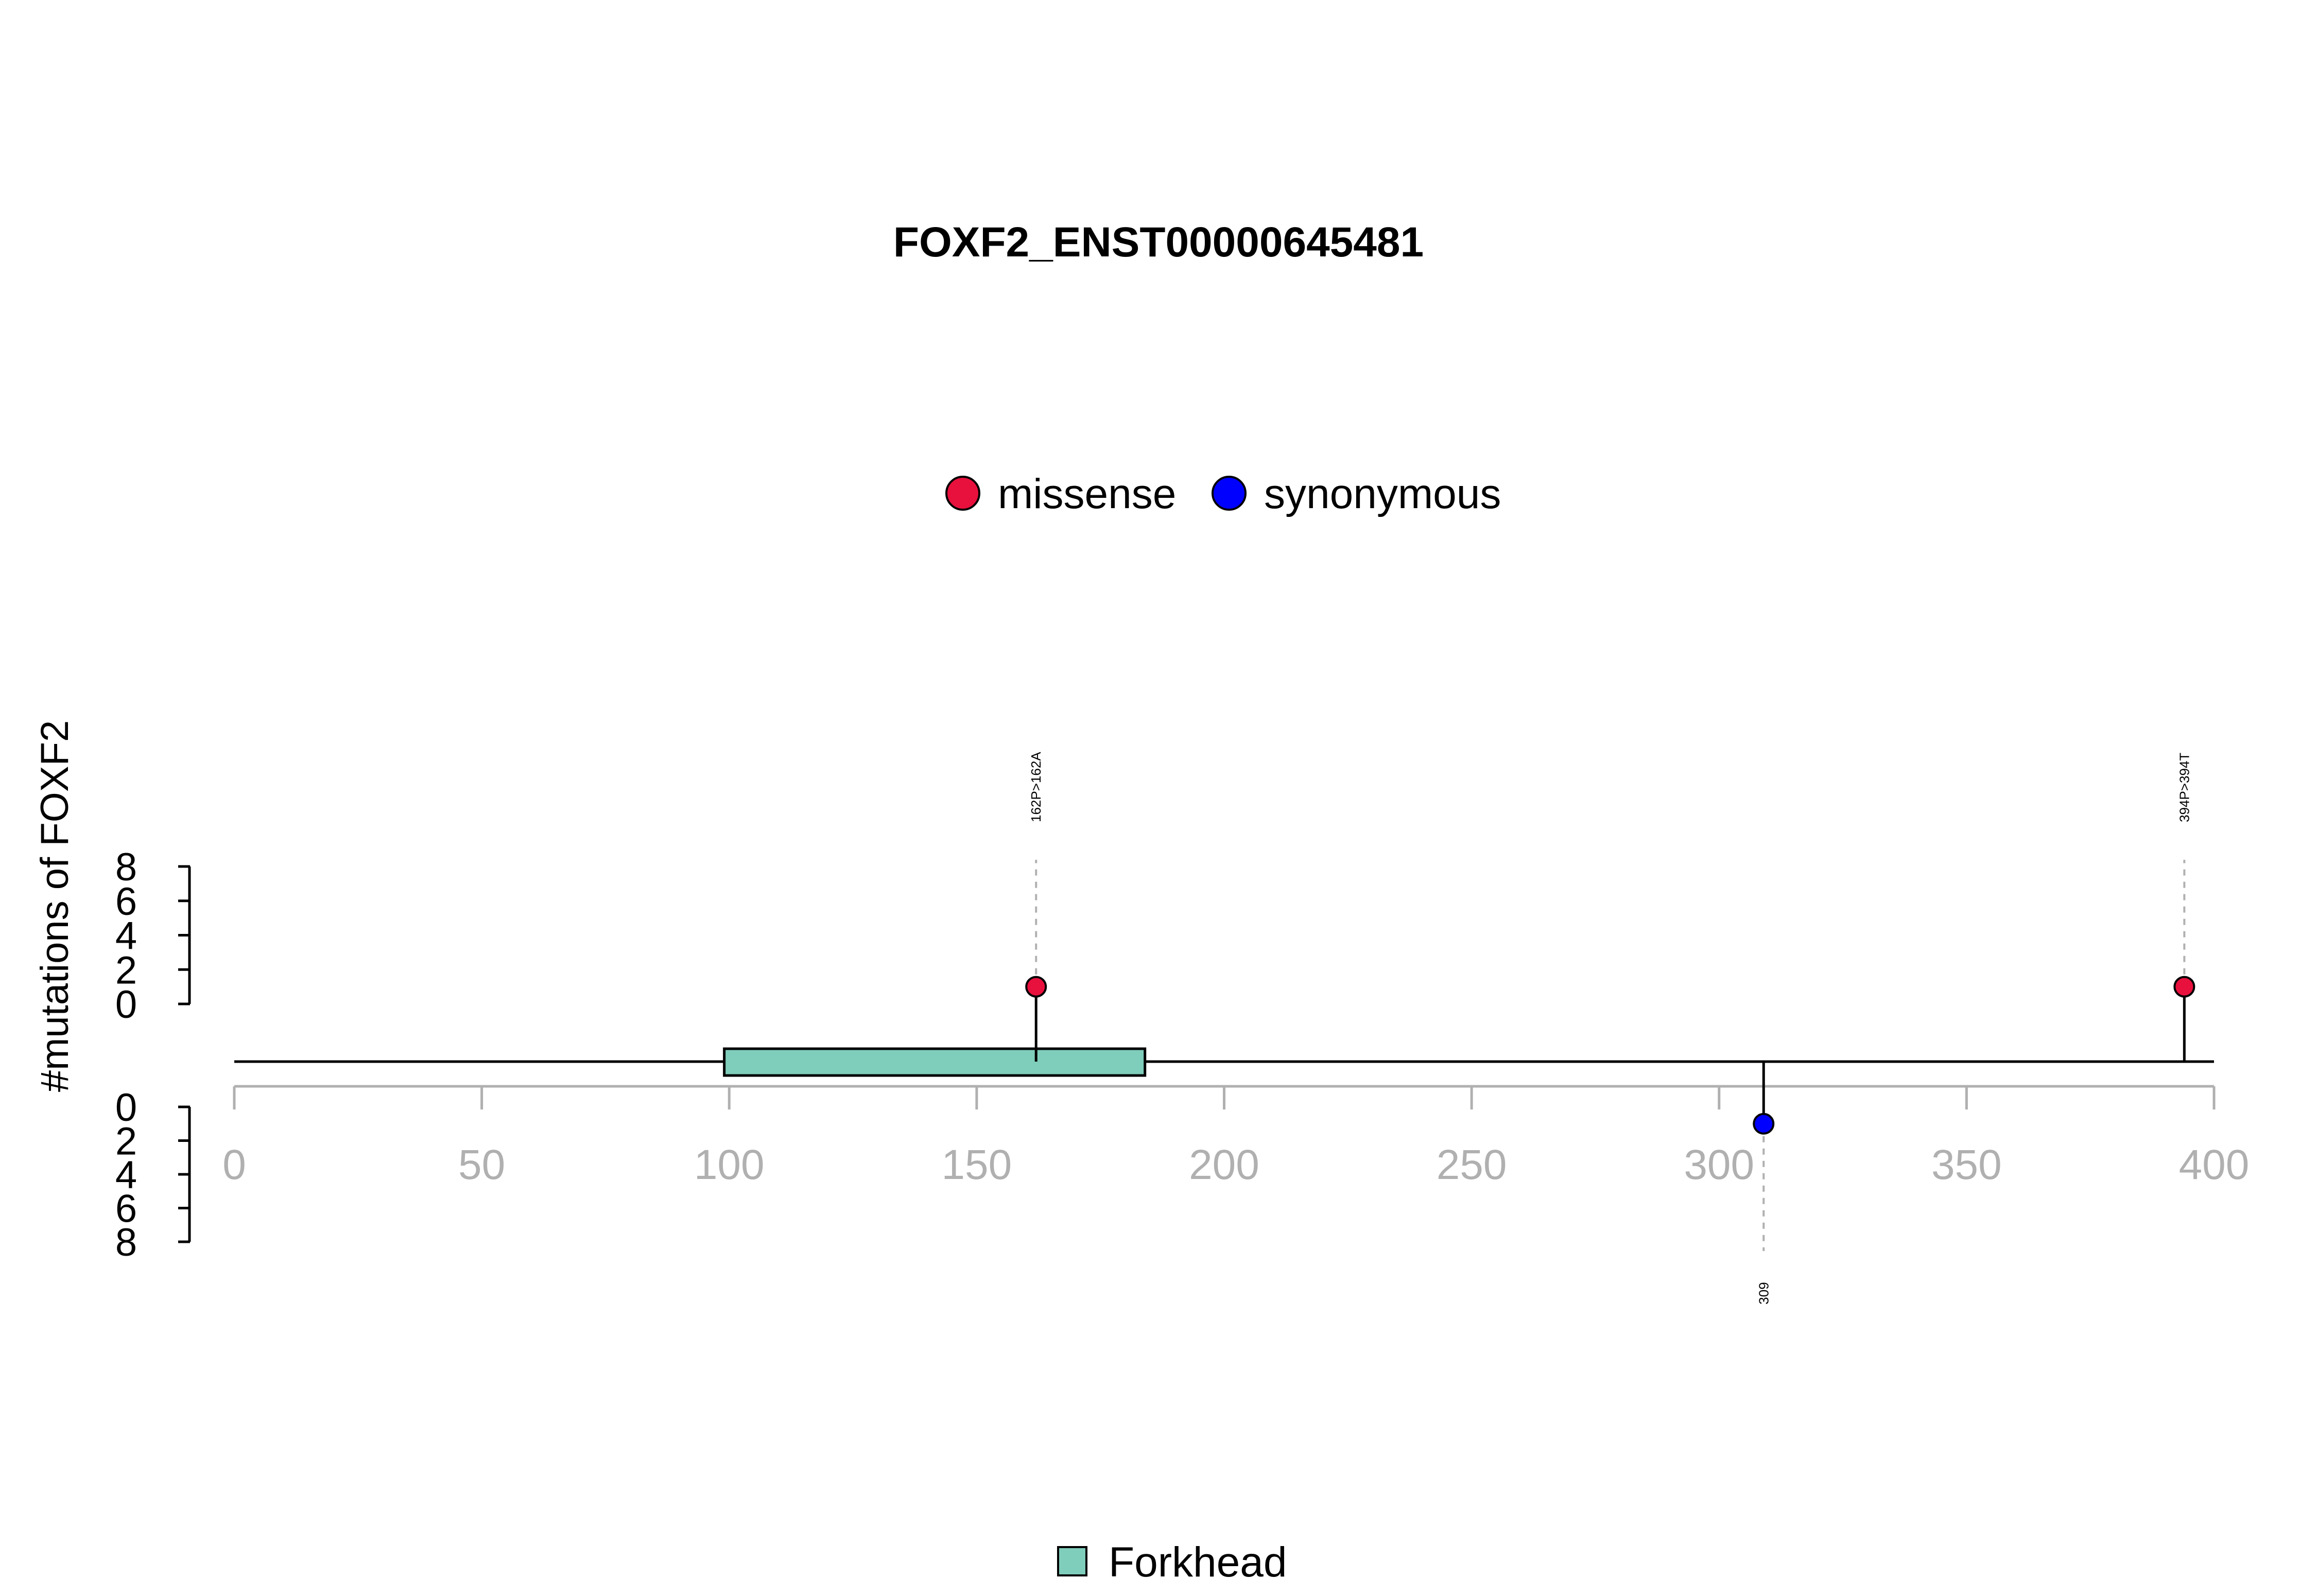 The width and height of the screenshot is (2317, 1596). Describe the element at coordinates (1719, 1165) in the screenshot. I see `x-tick-label: 300` at that location.